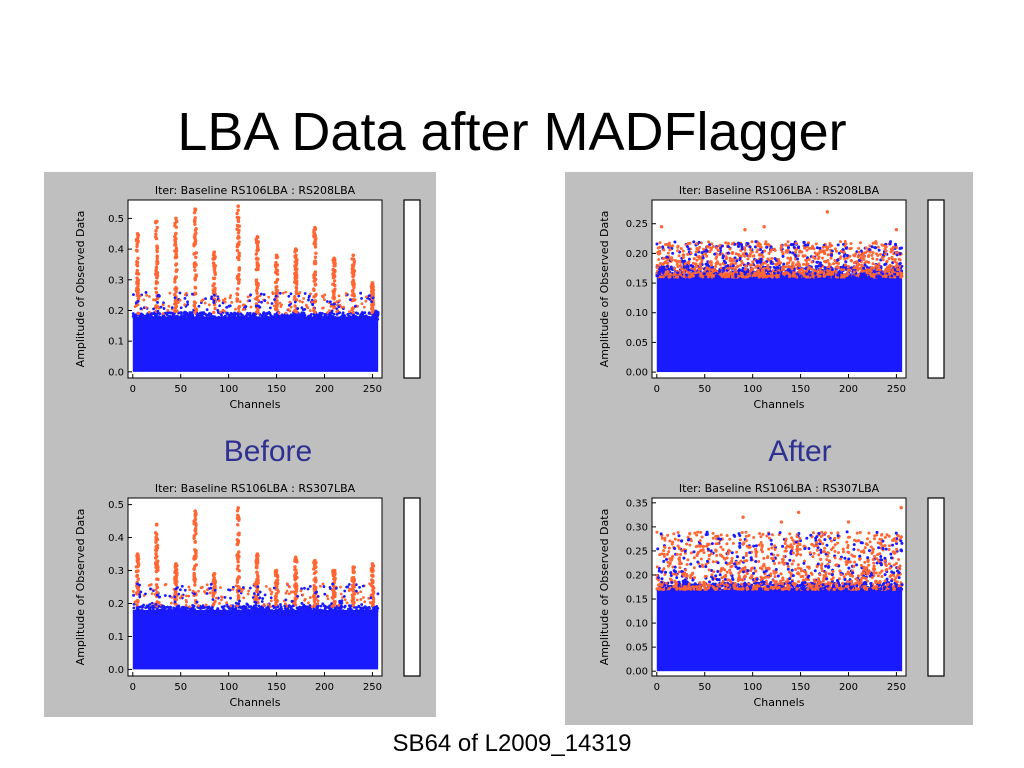 The height and width of the screenshot is (768, 1024). Describe the element at coordinates (255, 557) in the screenshot. I see `series-flagged` at that location.